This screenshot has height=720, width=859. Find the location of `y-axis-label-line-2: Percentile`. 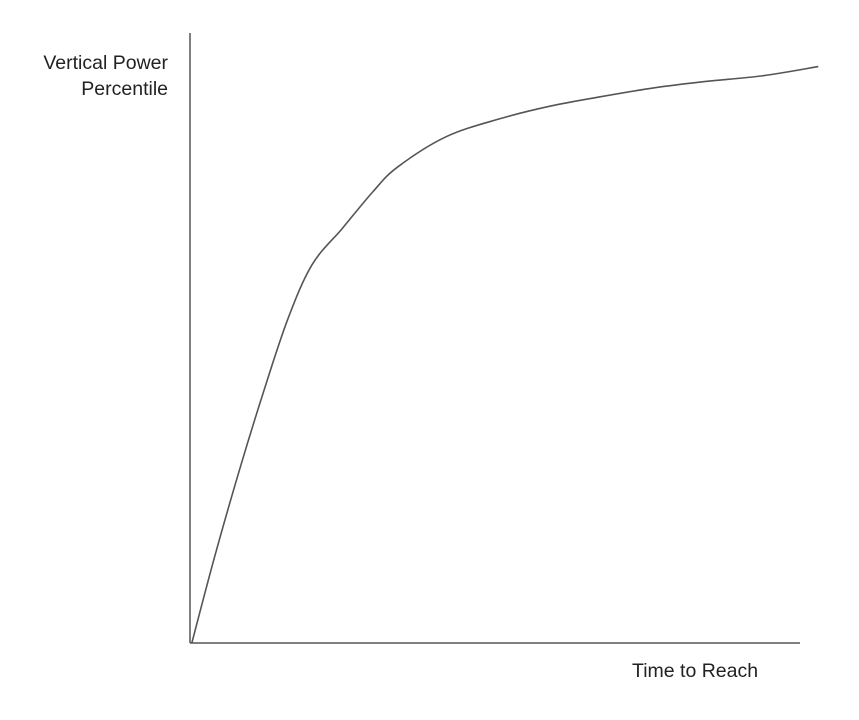

y-axis-label-line-2: Percentile is located at coordinates (124, 89).